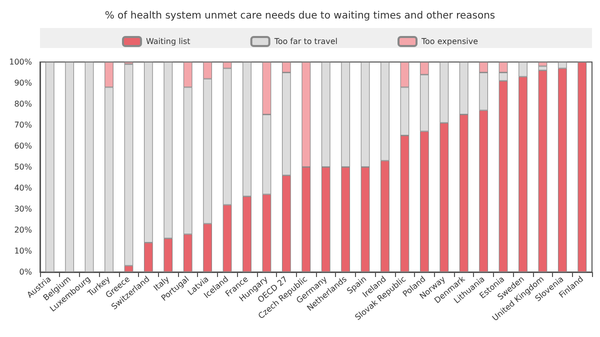  I want to click on legend-label: Too expensive, so click(449, 41).